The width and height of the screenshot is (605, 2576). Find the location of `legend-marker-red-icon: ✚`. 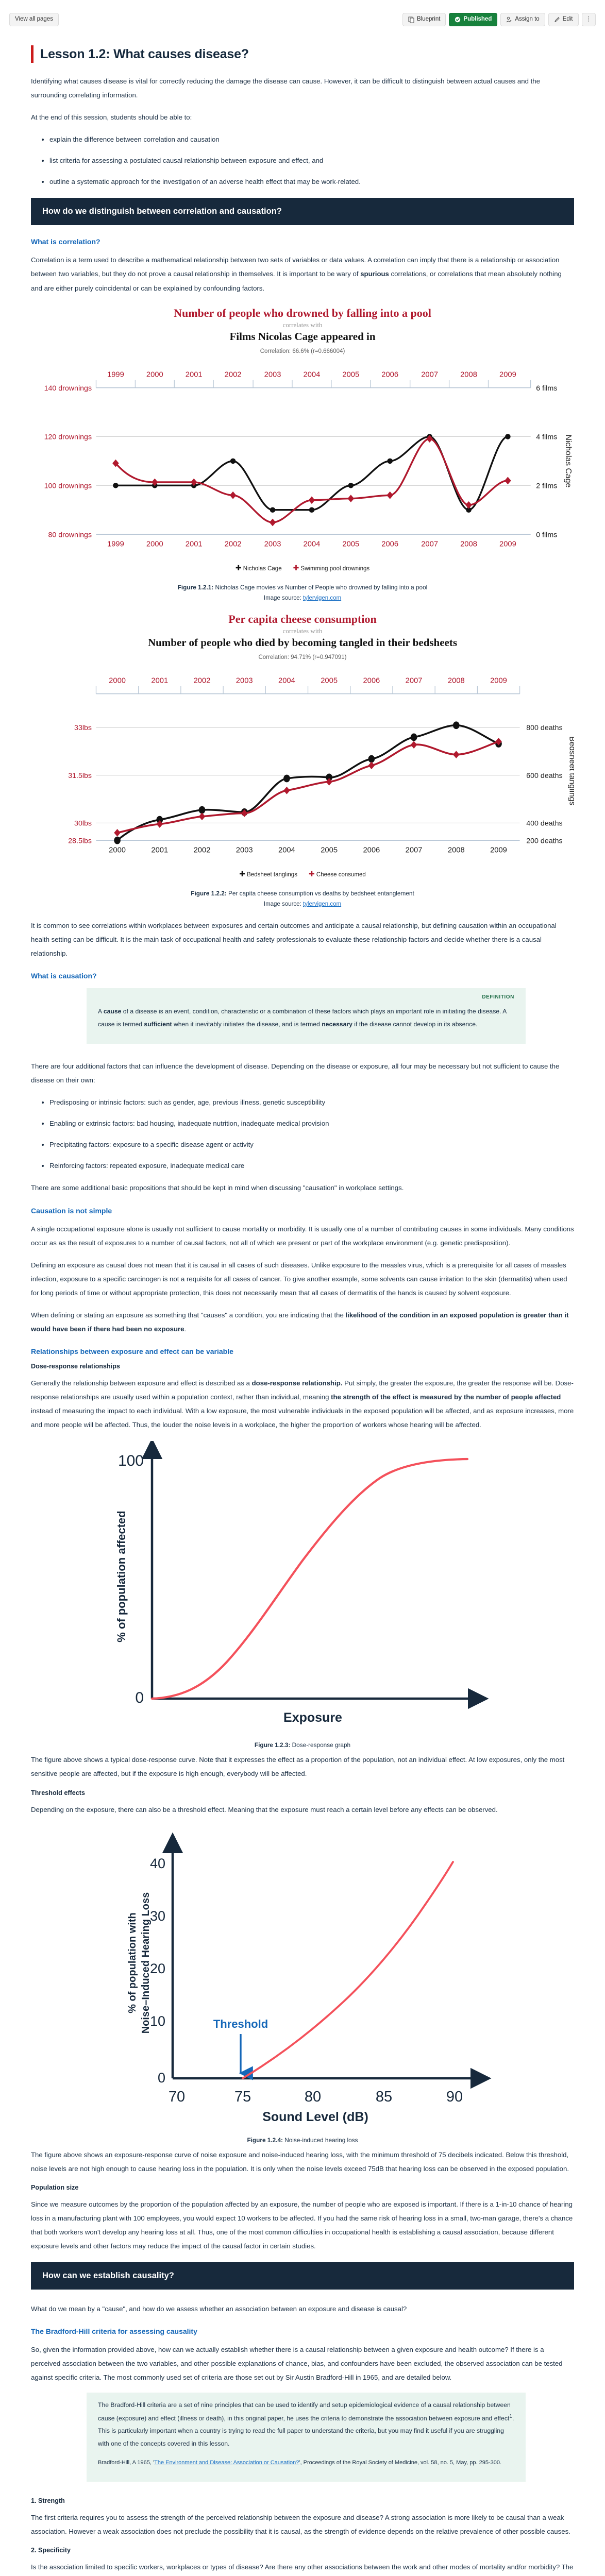

legend-marker-red-icon: ✚ is located at coordinates (296, 567).